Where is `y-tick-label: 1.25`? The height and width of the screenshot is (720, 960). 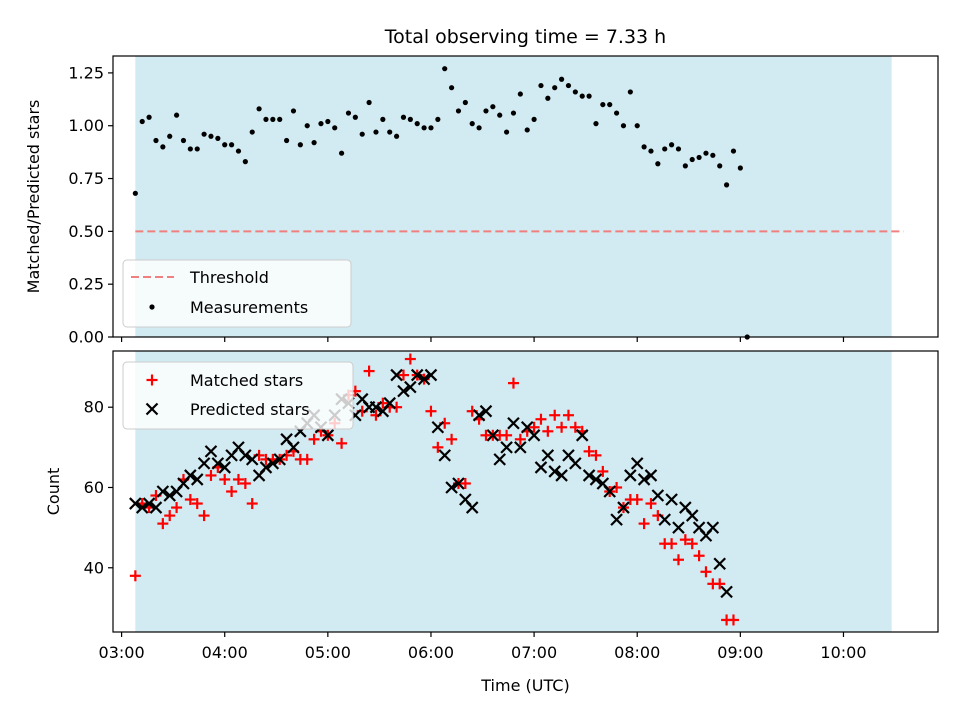 y-tick-label: 1.25 is located at coordinates (86, 72).